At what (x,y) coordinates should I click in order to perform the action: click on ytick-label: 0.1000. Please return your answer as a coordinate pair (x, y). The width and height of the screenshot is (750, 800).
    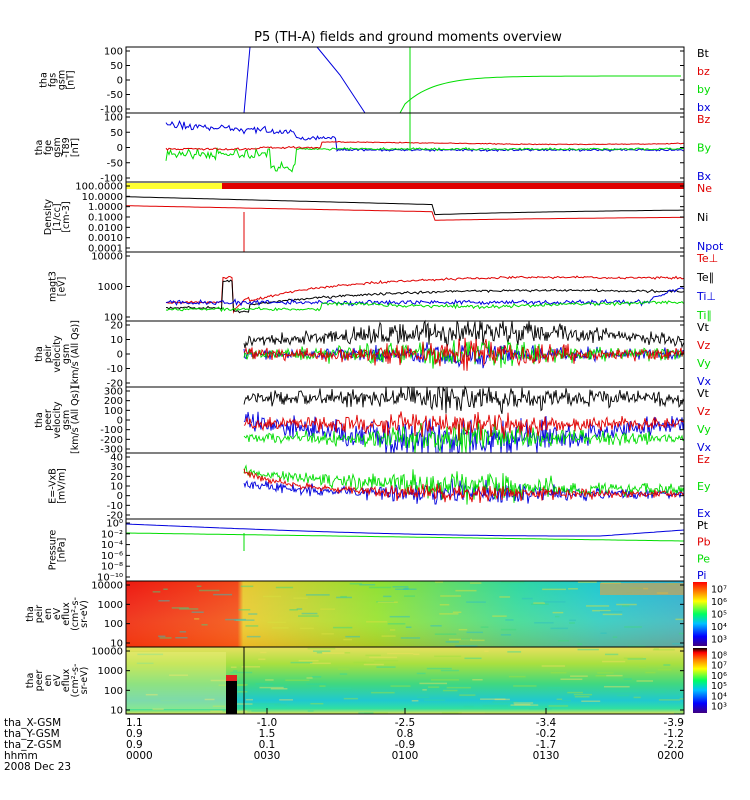
    Looking at the image, I should click on (105, 218).